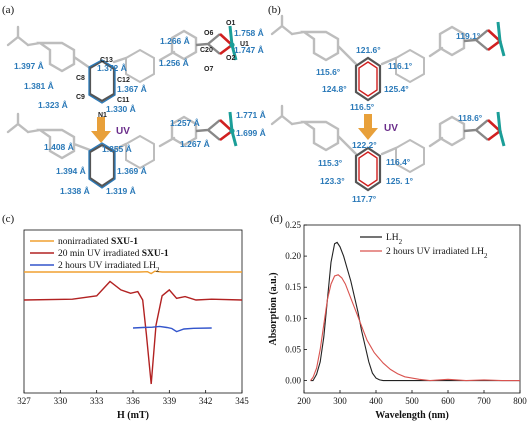  What do you see at coordinates (97, 401) in the screenshot?
I see `x-tick-label: 333` at bounding box center [97, 401].